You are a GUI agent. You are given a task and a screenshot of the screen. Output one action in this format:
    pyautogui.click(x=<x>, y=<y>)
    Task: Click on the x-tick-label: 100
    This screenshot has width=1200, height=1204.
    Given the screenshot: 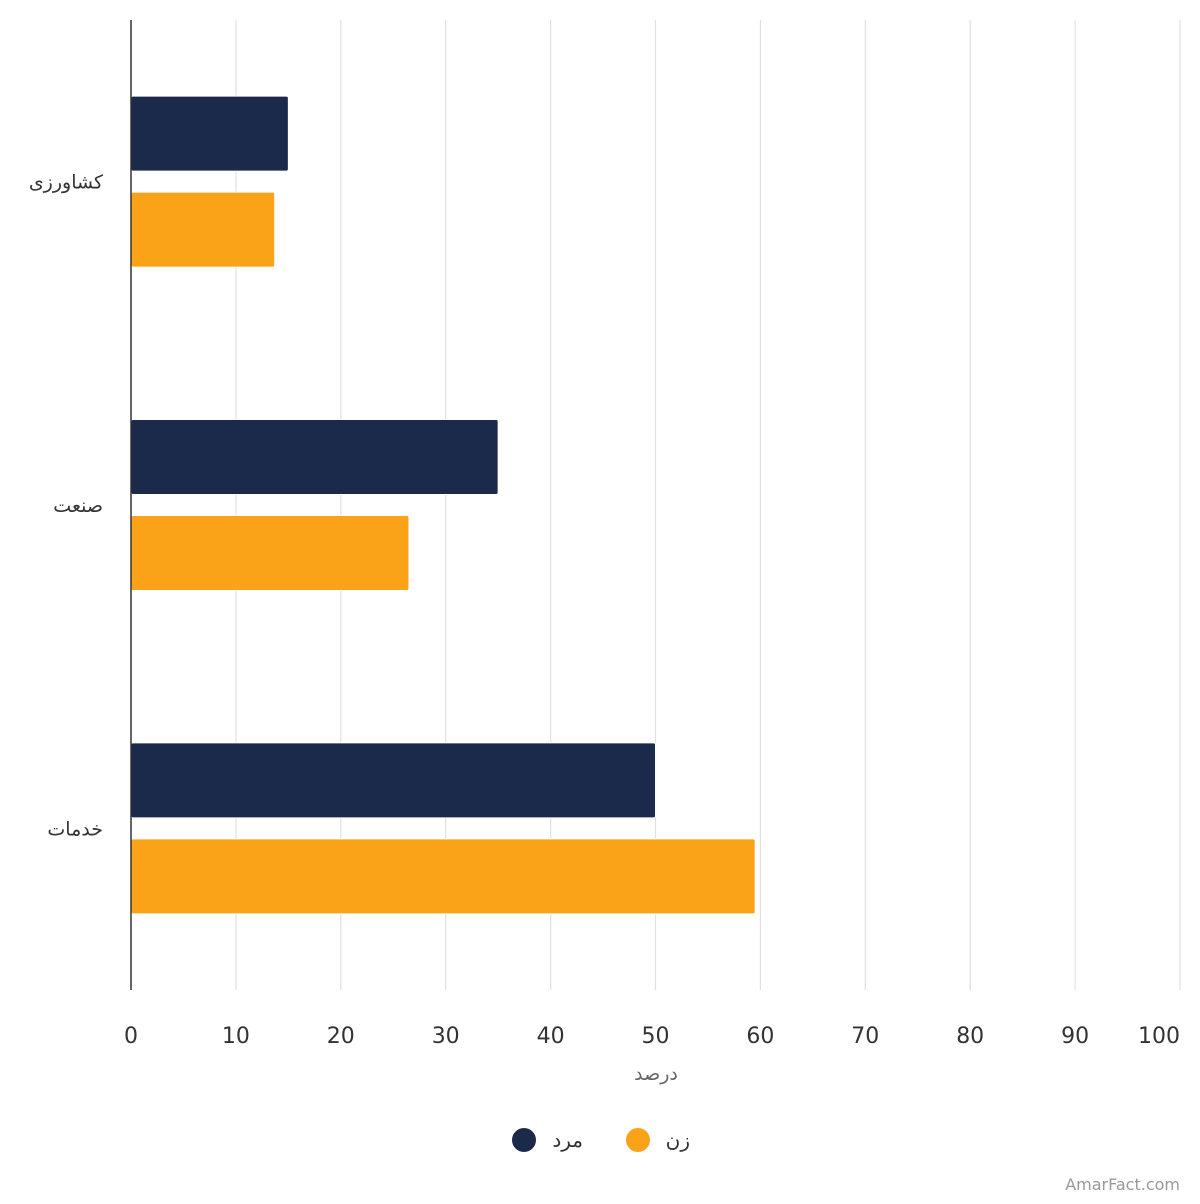 What is the action you would take?
    pyautogui.click(x=1159, y=1036)
    